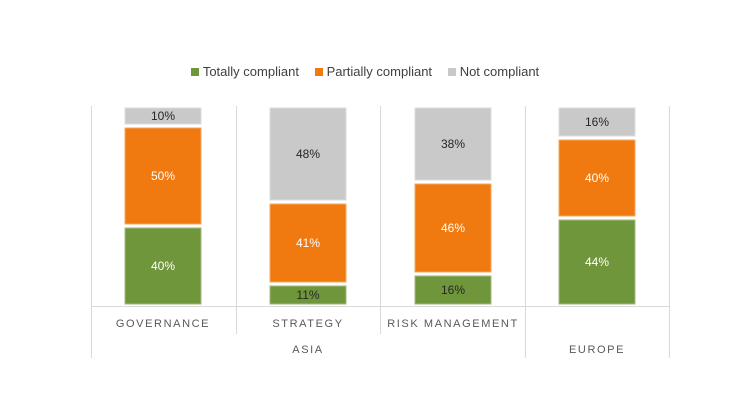 The width and height of the screenshot is (730, 410). I want to click on legend-item-totally-compliant: Totally compliant, so click(244, 71).